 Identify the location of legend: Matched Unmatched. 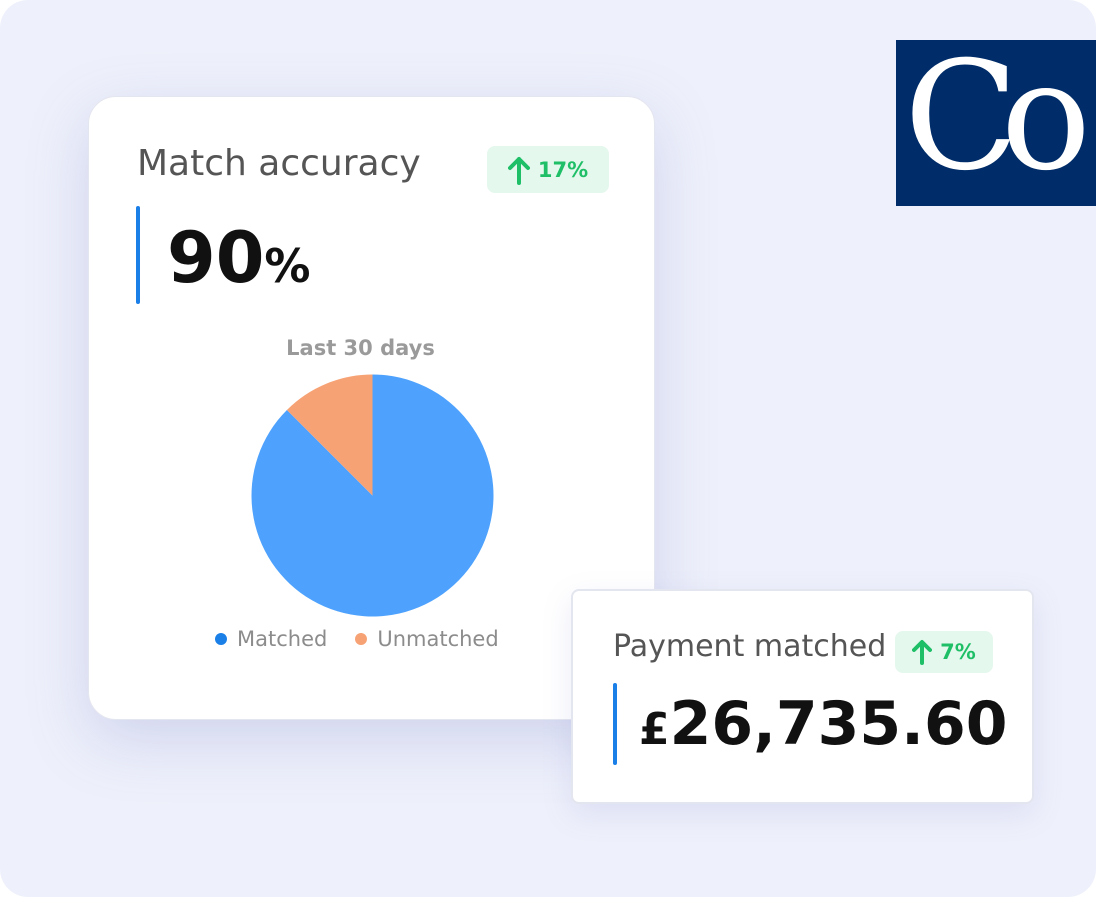
(357, 639).